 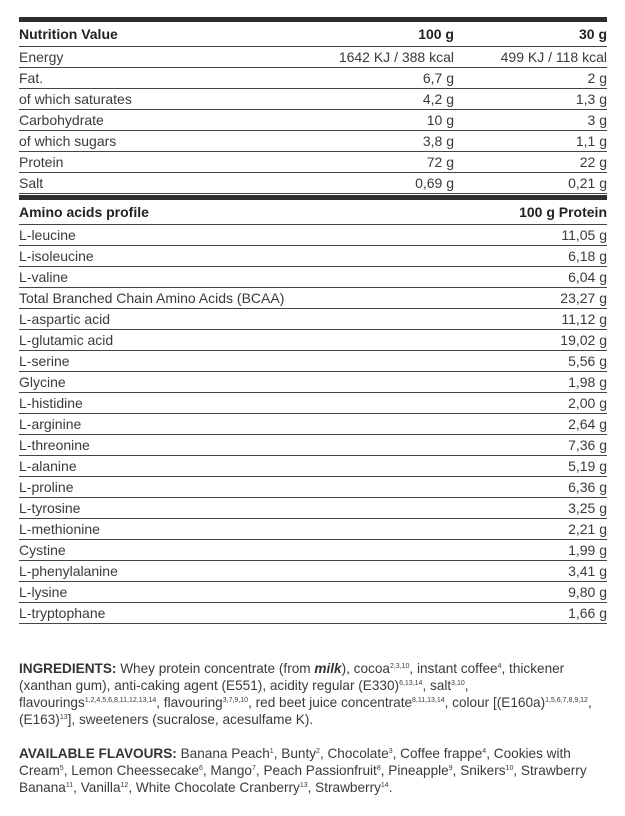 What do you see at coordinates (386, 120) in the screenshot?
I see `value-100g: 10 g` at bounding box center [386, 120].